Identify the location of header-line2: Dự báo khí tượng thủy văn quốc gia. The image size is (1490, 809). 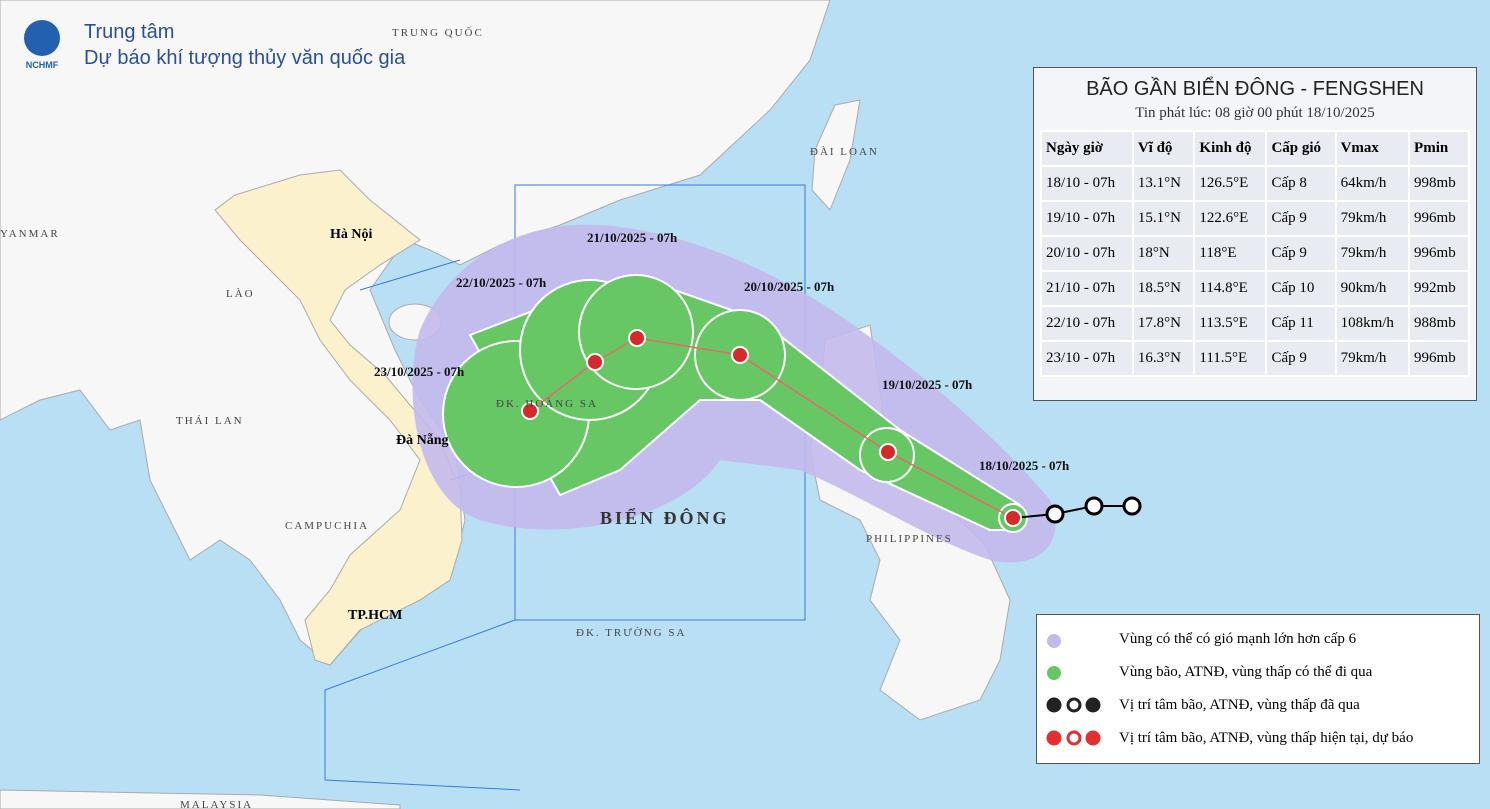
(245, 58).